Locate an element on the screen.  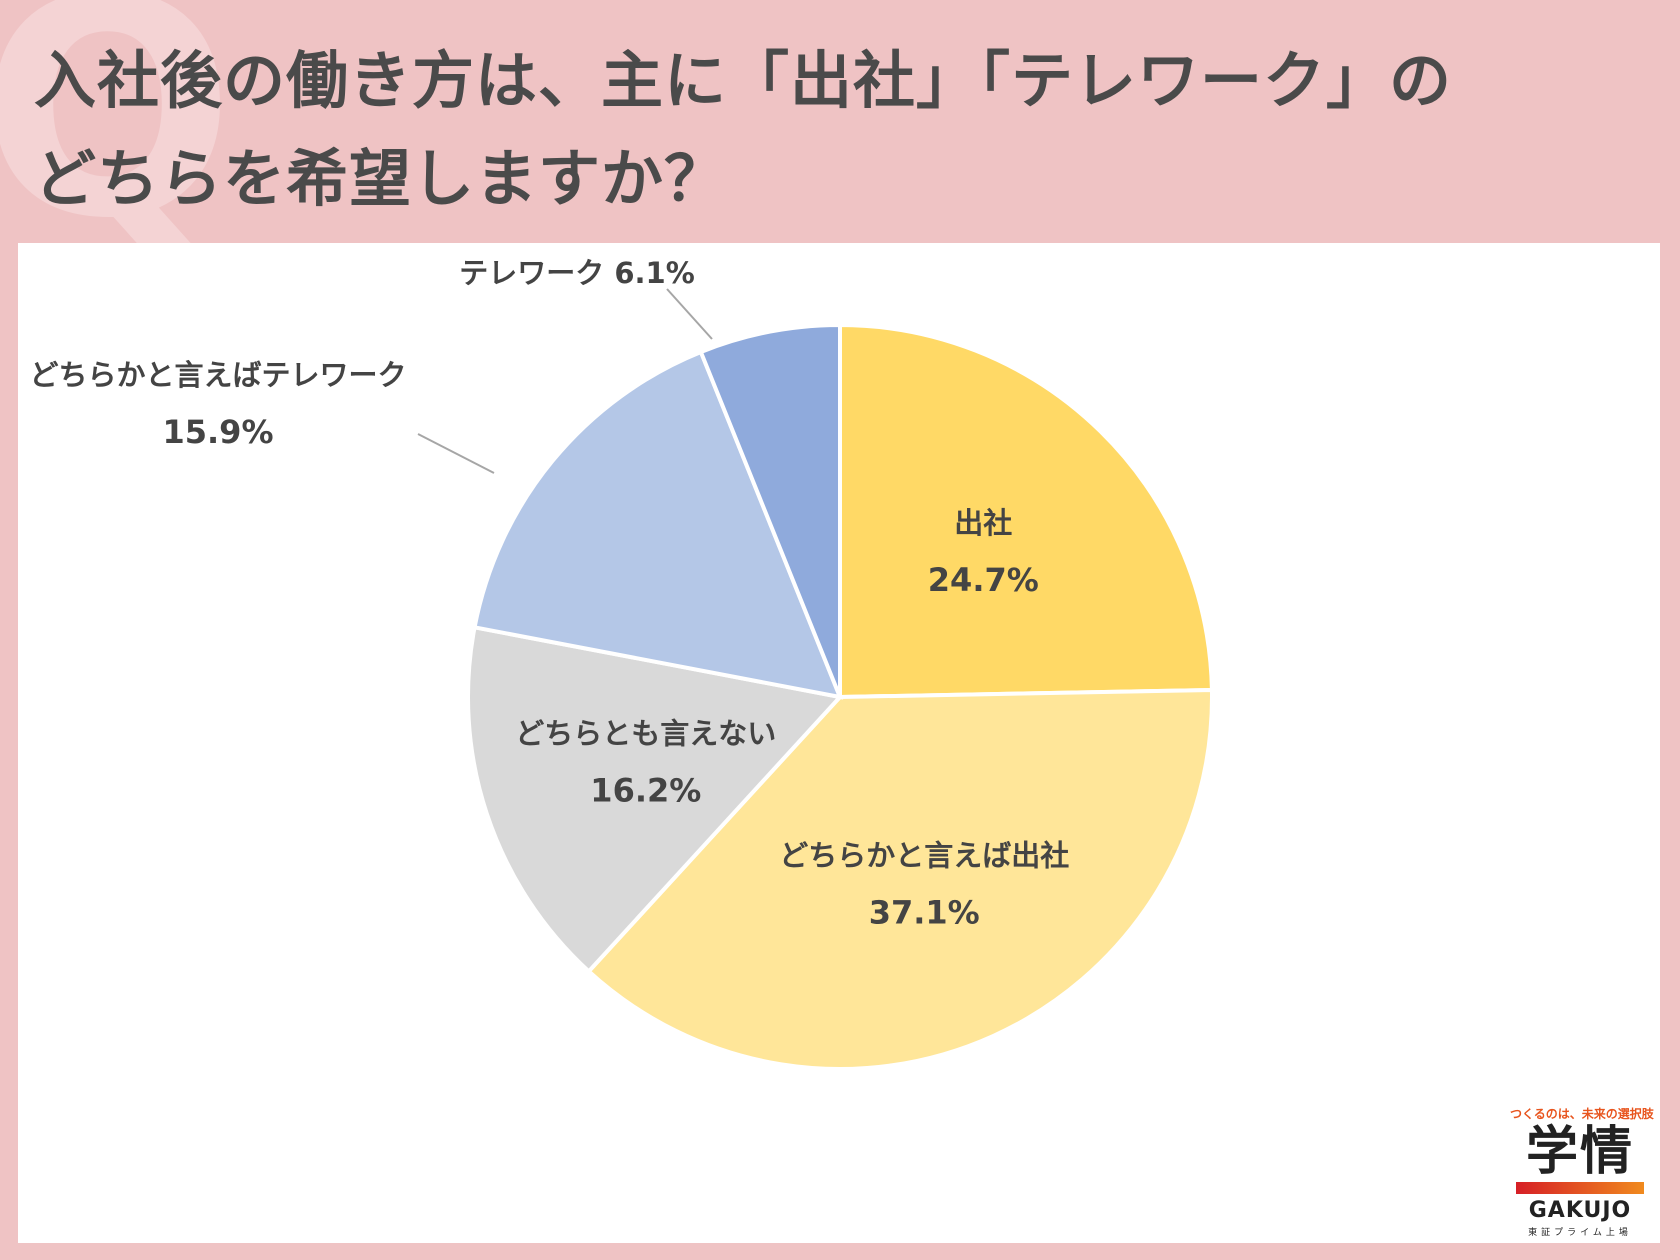
slice-value-label: 24.7% is located at coordinates (983, 580).